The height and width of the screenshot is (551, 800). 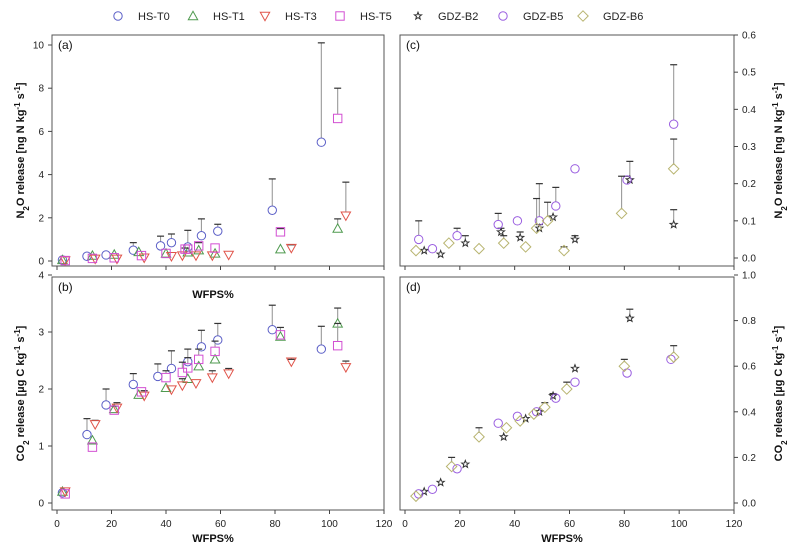 I want to click on y-tick-label: 0.3, so click(x=749, y=147).